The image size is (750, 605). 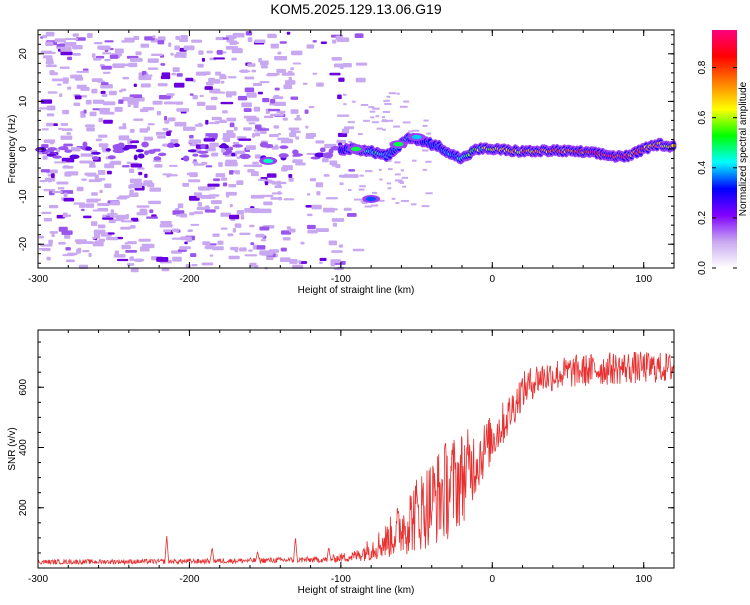 What do you see at coordinates (23, 507) in the screenshot?
I see `snr-y-tick-label: 200` at bounding box center [23, 507].